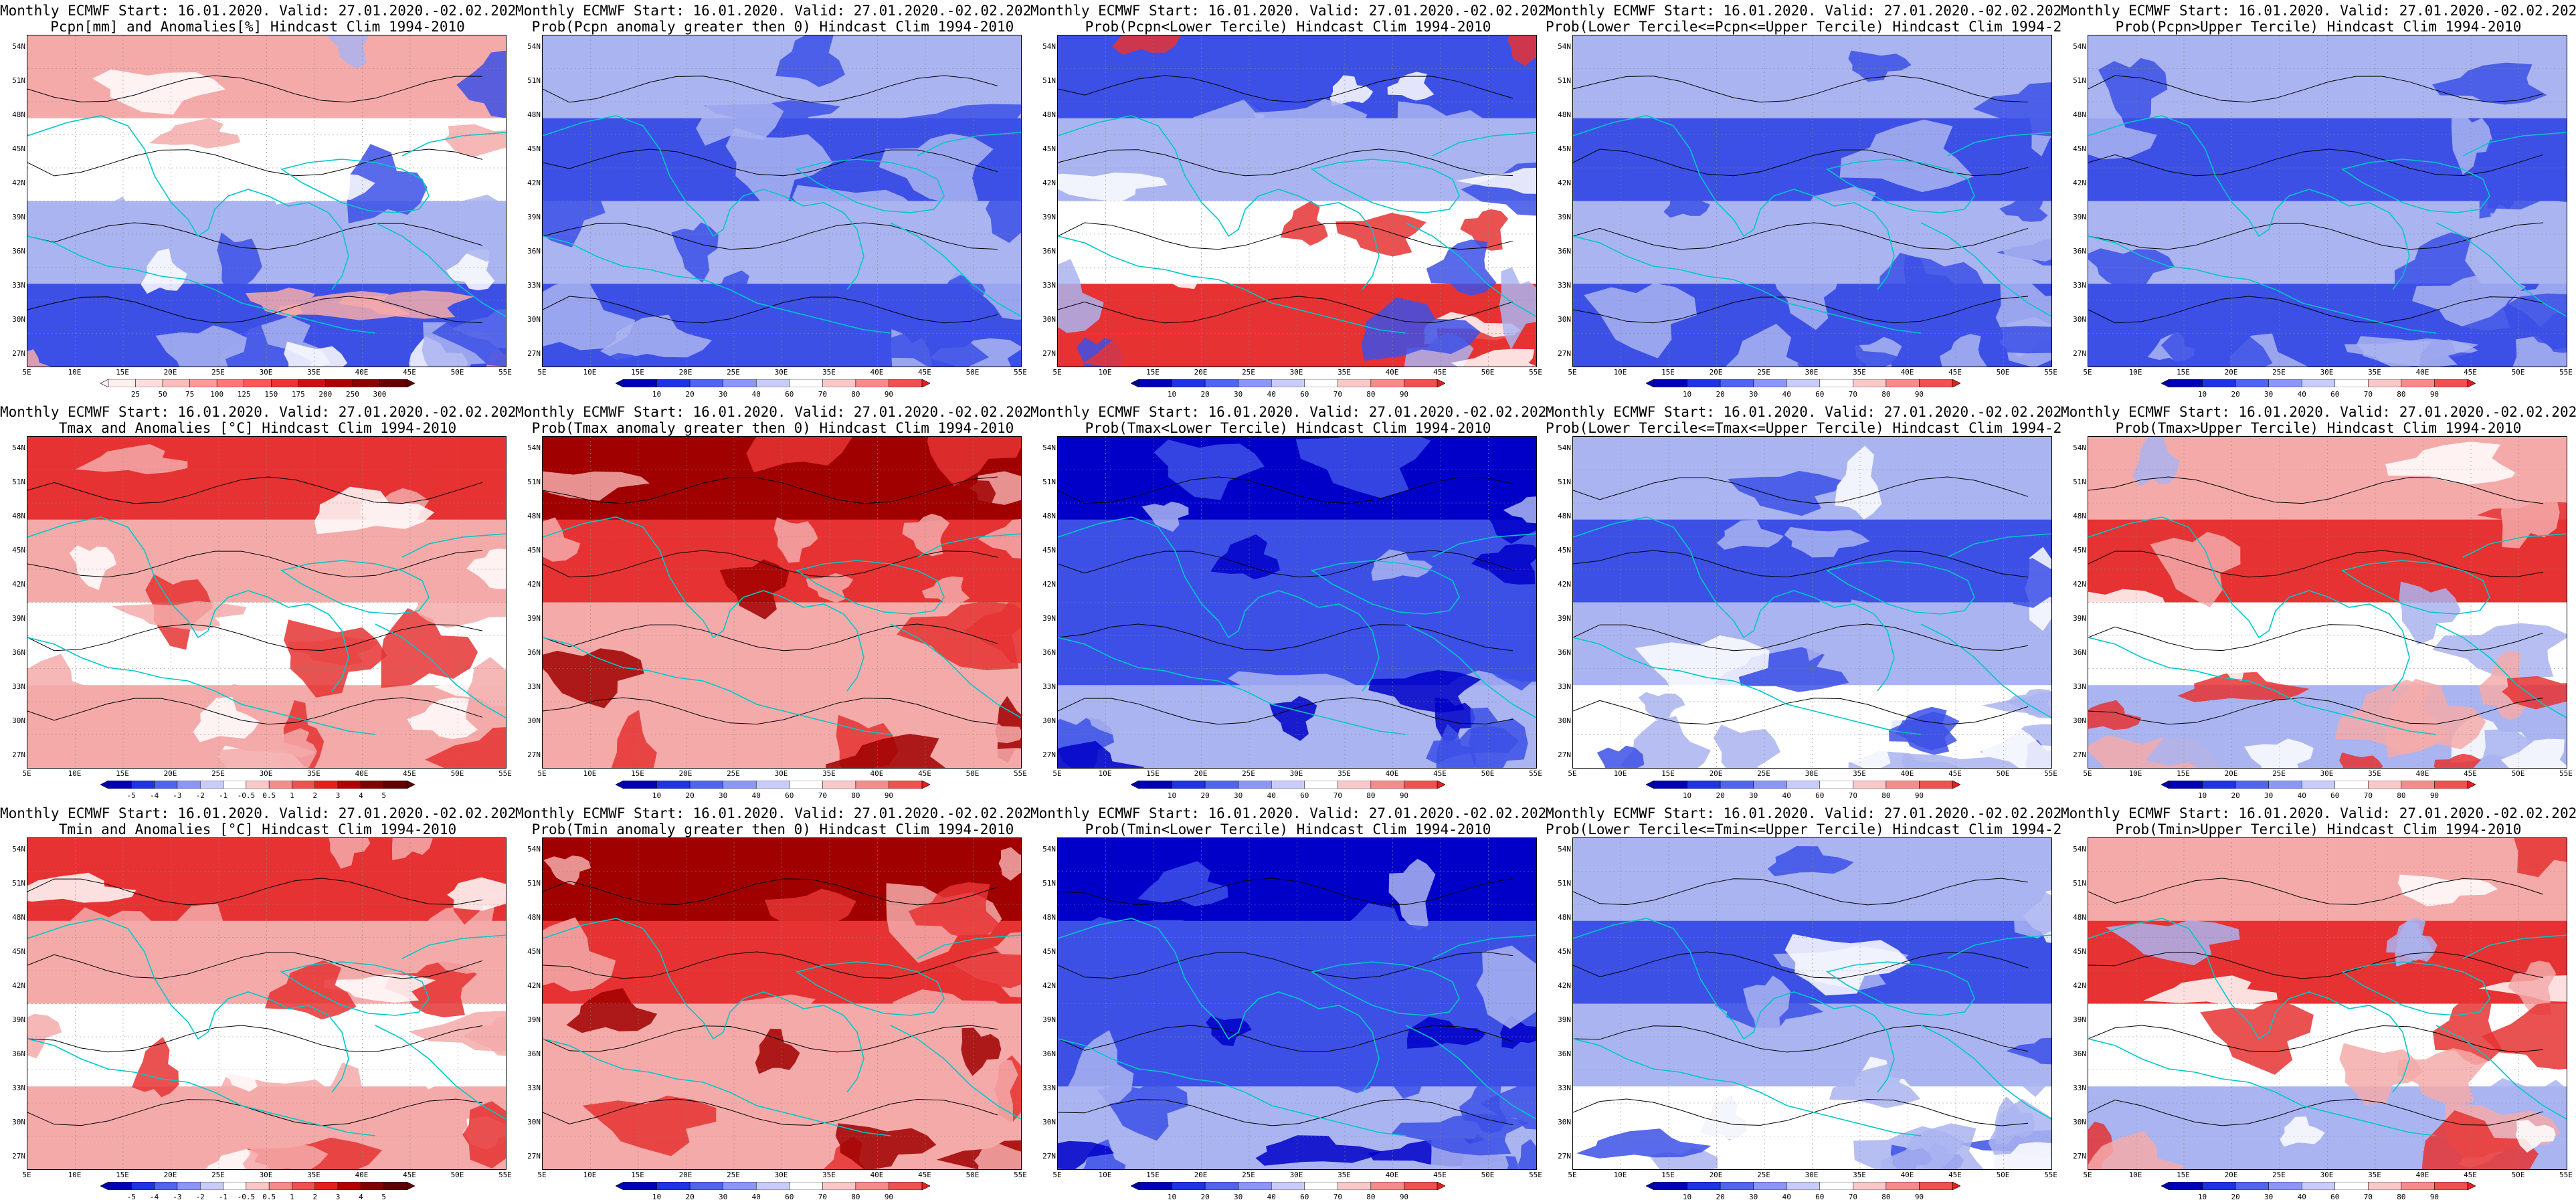  I want to click on colorbar-tick-label: 5, so click(383, 795).